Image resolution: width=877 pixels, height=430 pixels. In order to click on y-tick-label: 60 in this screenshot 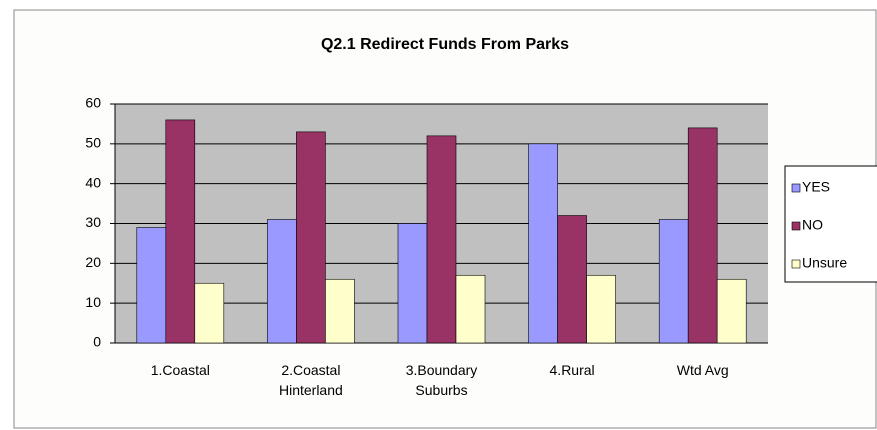, I will do `click(93, 103)`.